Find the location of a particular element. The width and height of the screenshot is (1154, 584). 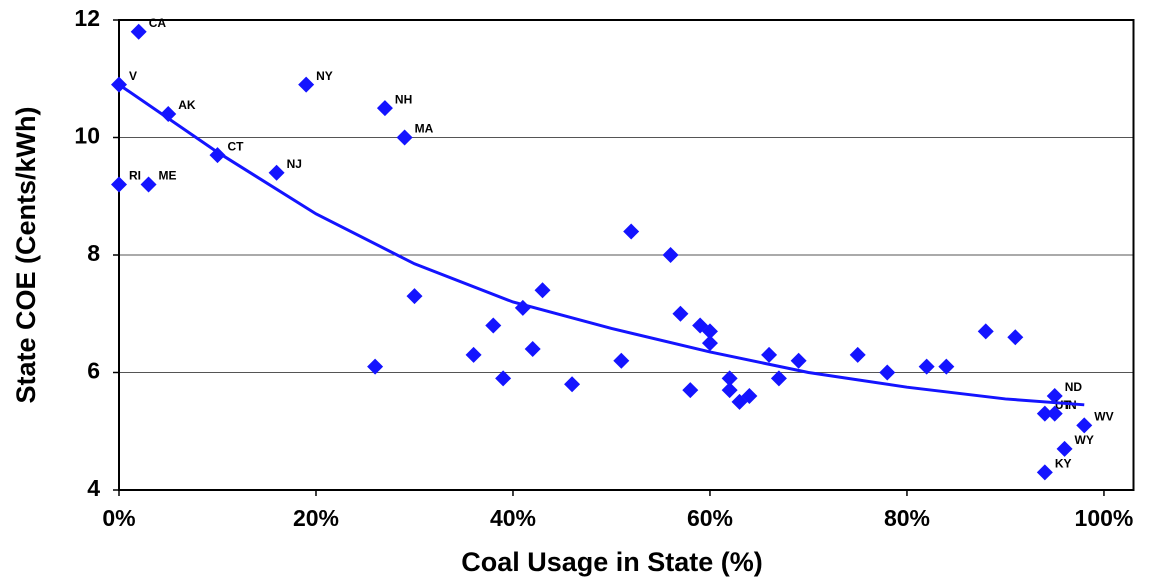

x-tick-label: 60% is located at coordinates (710, 518).